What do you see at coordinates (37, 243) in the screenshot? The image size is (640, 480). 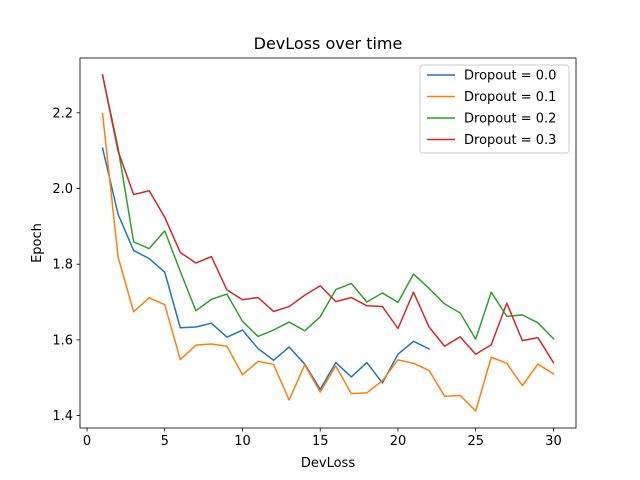 I see `y-axis-label: Epoch` at bounding box center [37, 243].